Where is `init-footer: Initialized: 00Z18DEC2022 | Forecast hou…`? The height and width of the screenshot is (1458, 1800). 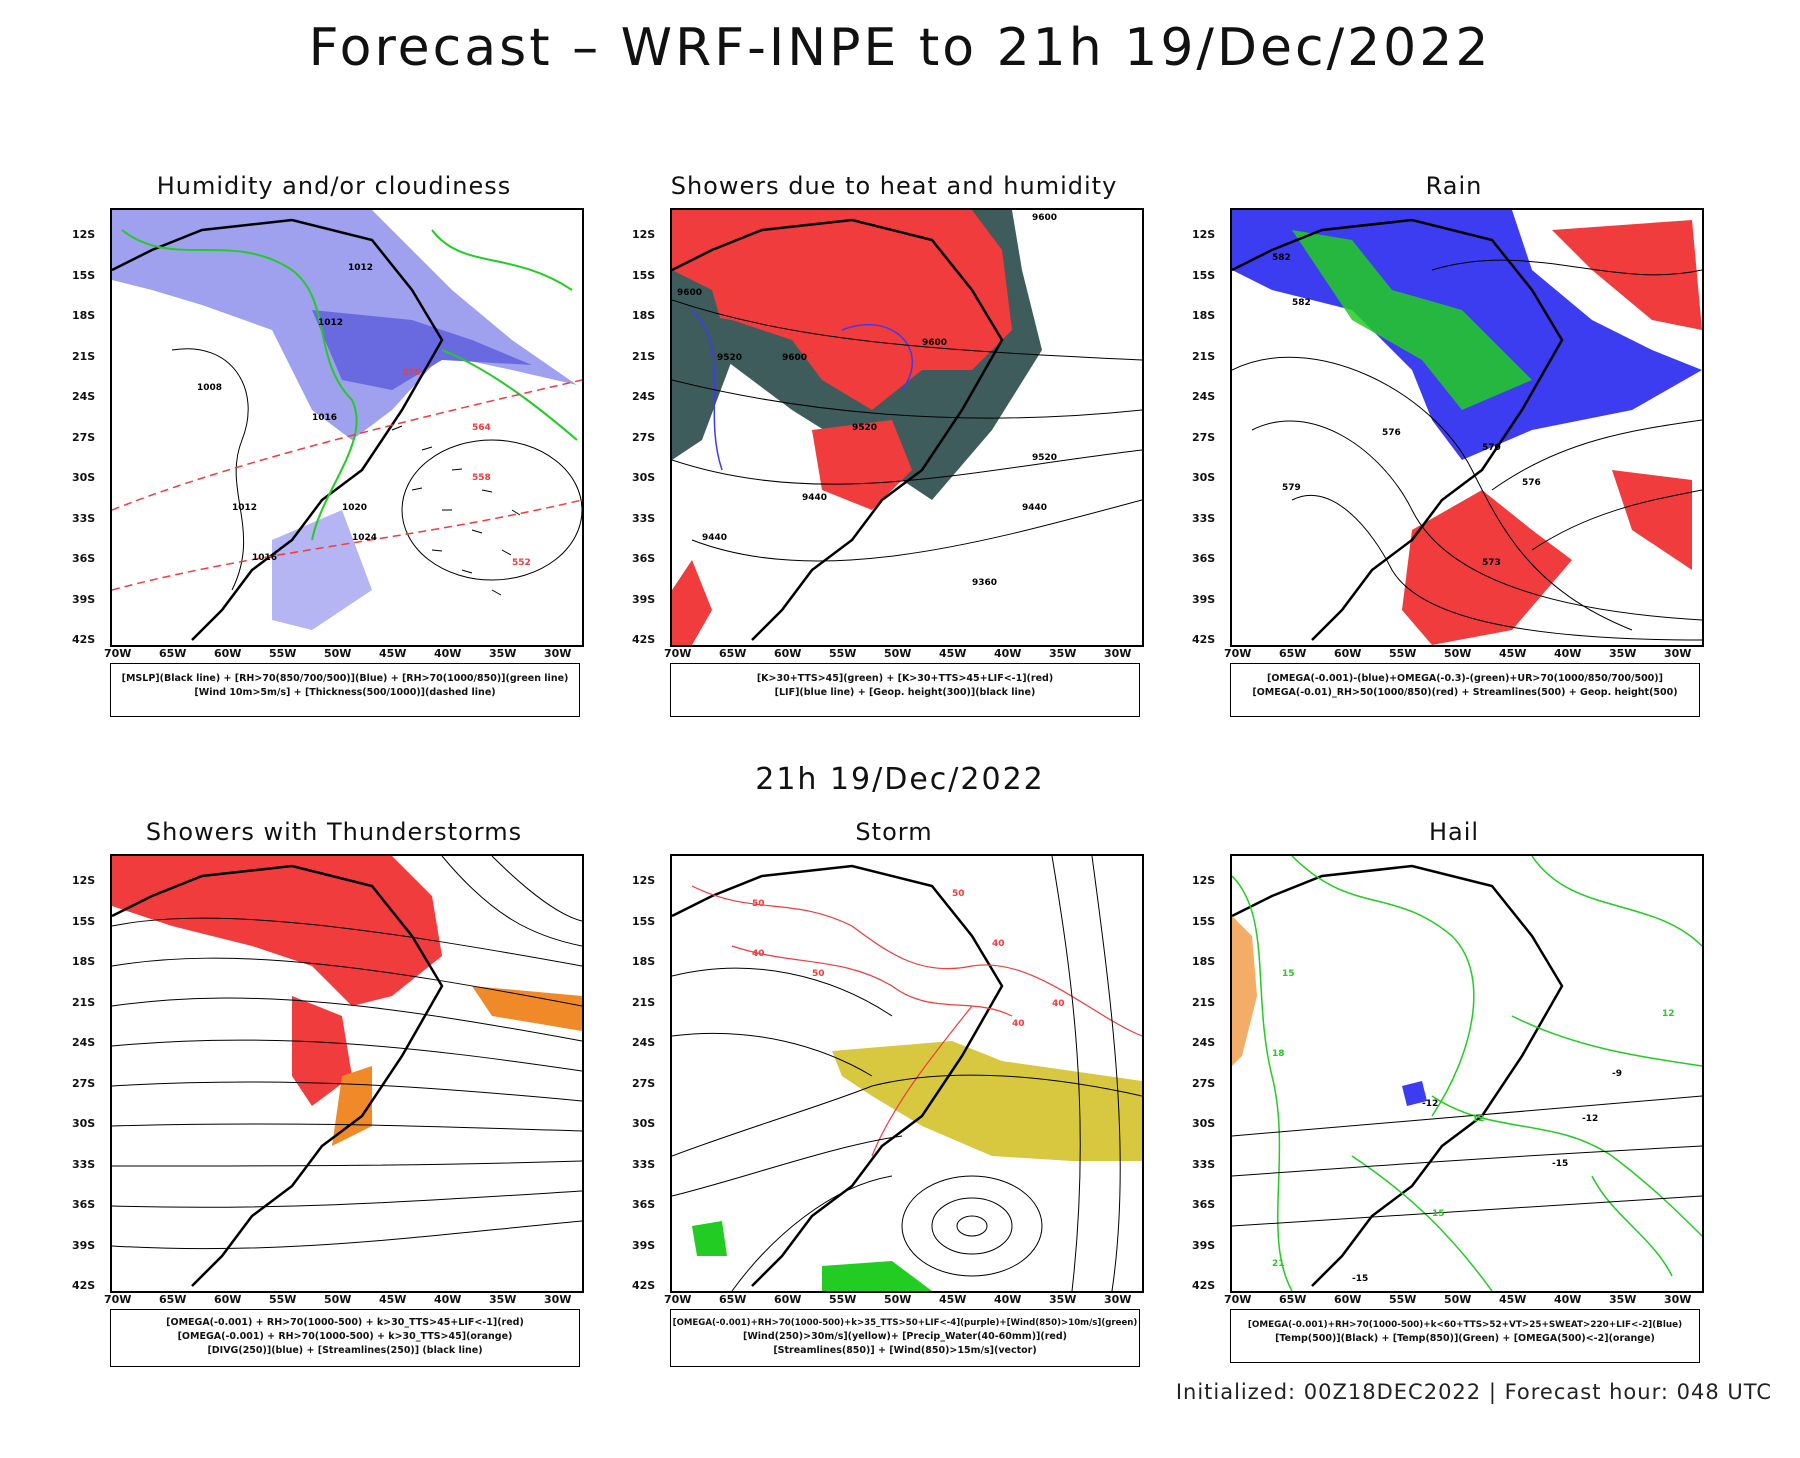 init-footer: Initialized: 00Z18DEC2022 | Forecast hou… is located at coordinates (1473, 1392).